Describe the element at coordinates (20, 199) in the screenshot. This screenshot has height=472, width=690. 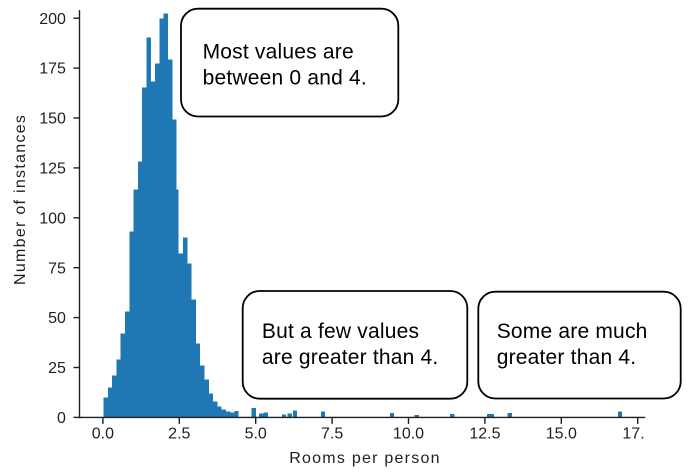
I see `svg-text: Number of instances` at that location.